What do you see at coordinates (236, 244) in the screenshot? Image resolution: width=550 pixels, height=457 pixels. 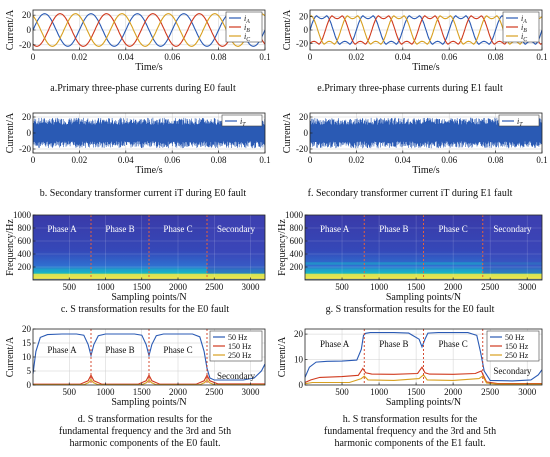 I see `secondary-region` at bounding box center [236, 244].